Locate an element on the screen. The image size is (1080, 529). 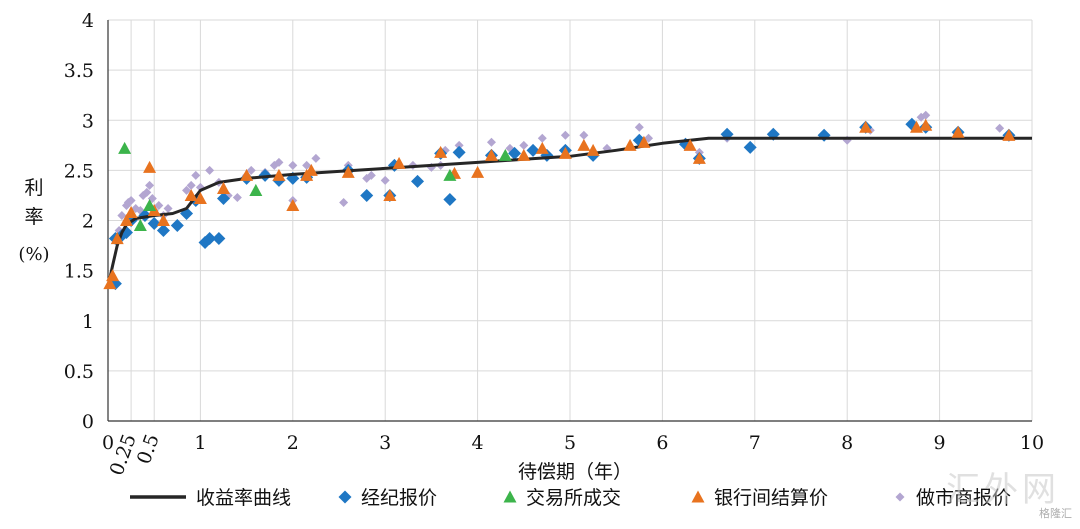
x-tick-label: 10 is located at coordinates (1032, 443).